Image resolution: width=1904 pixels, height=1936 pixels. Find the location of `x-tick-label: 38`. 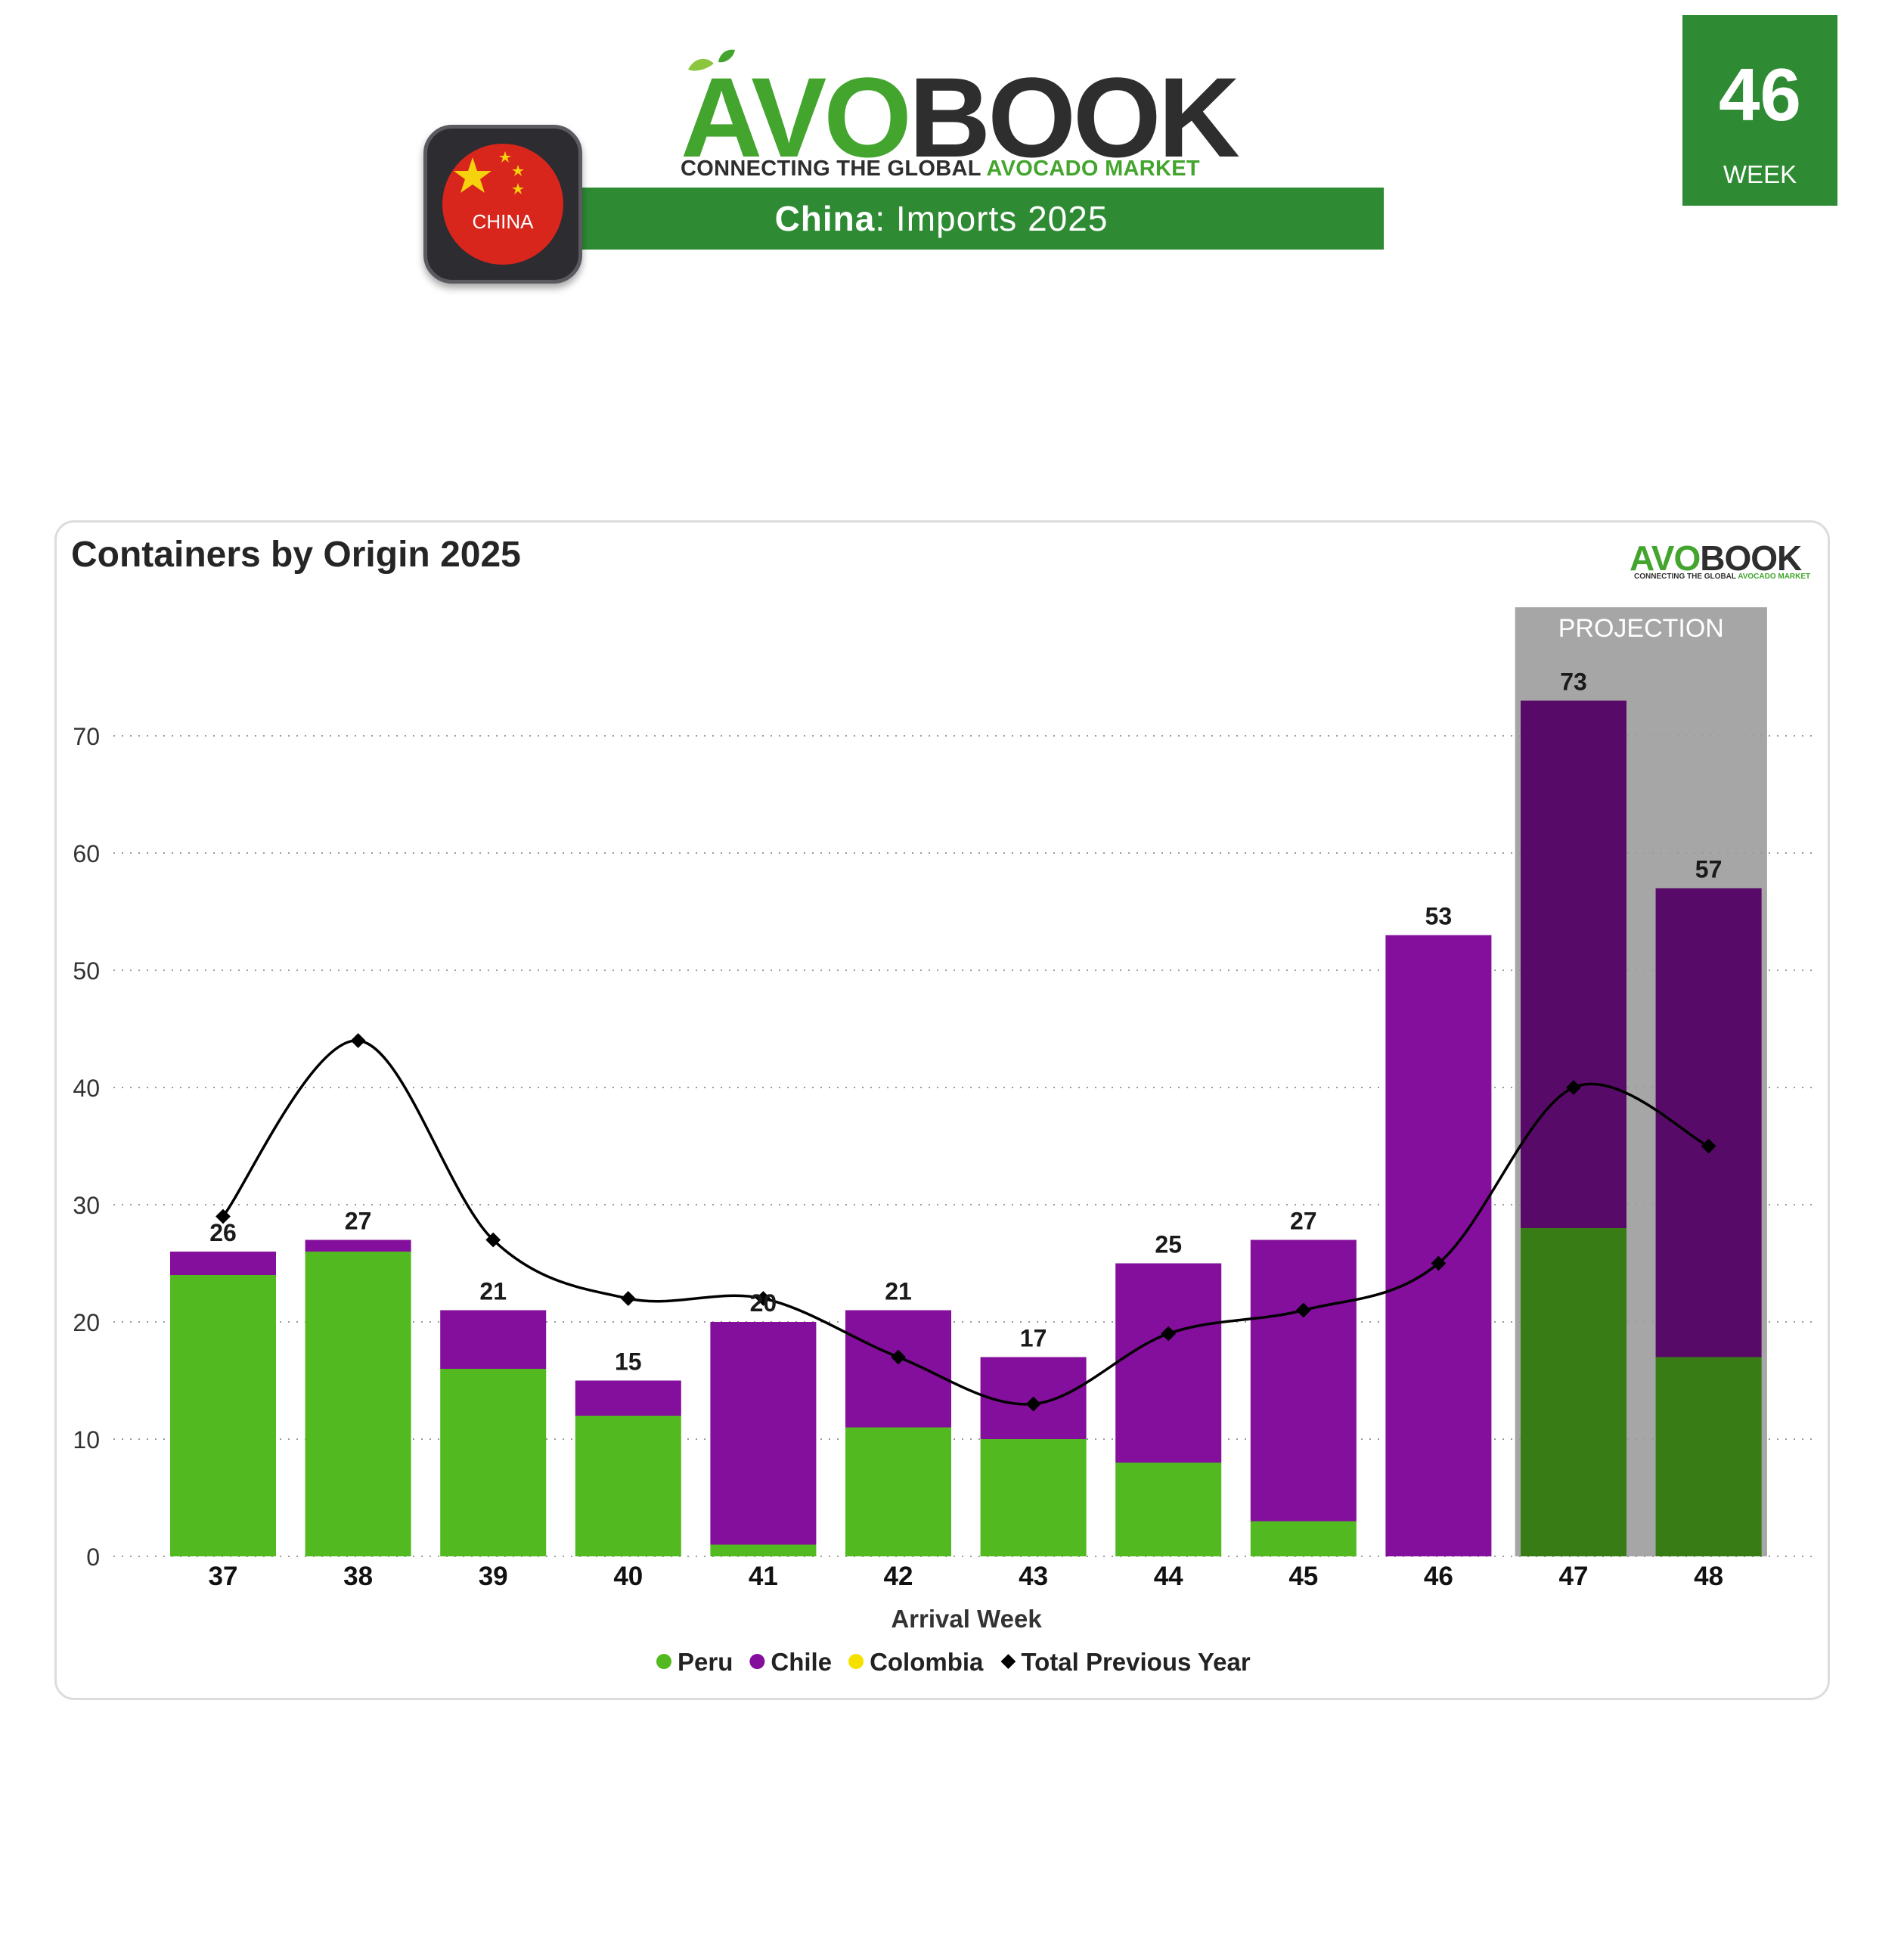

x-tick-label: 38 is located at coordinates (358, 1576).